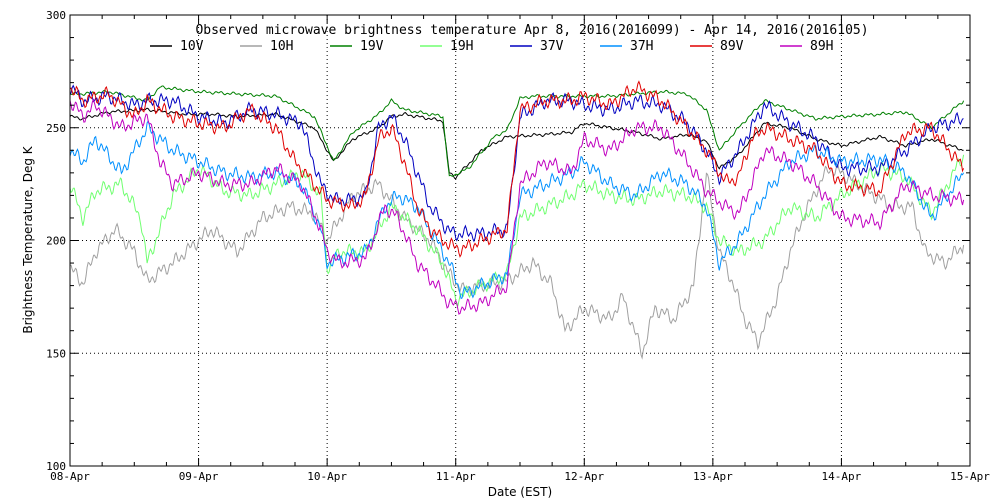  Describe the element at coordinates (56, 128) in the screenshot. I see `y-tick-label: 250` at that location.